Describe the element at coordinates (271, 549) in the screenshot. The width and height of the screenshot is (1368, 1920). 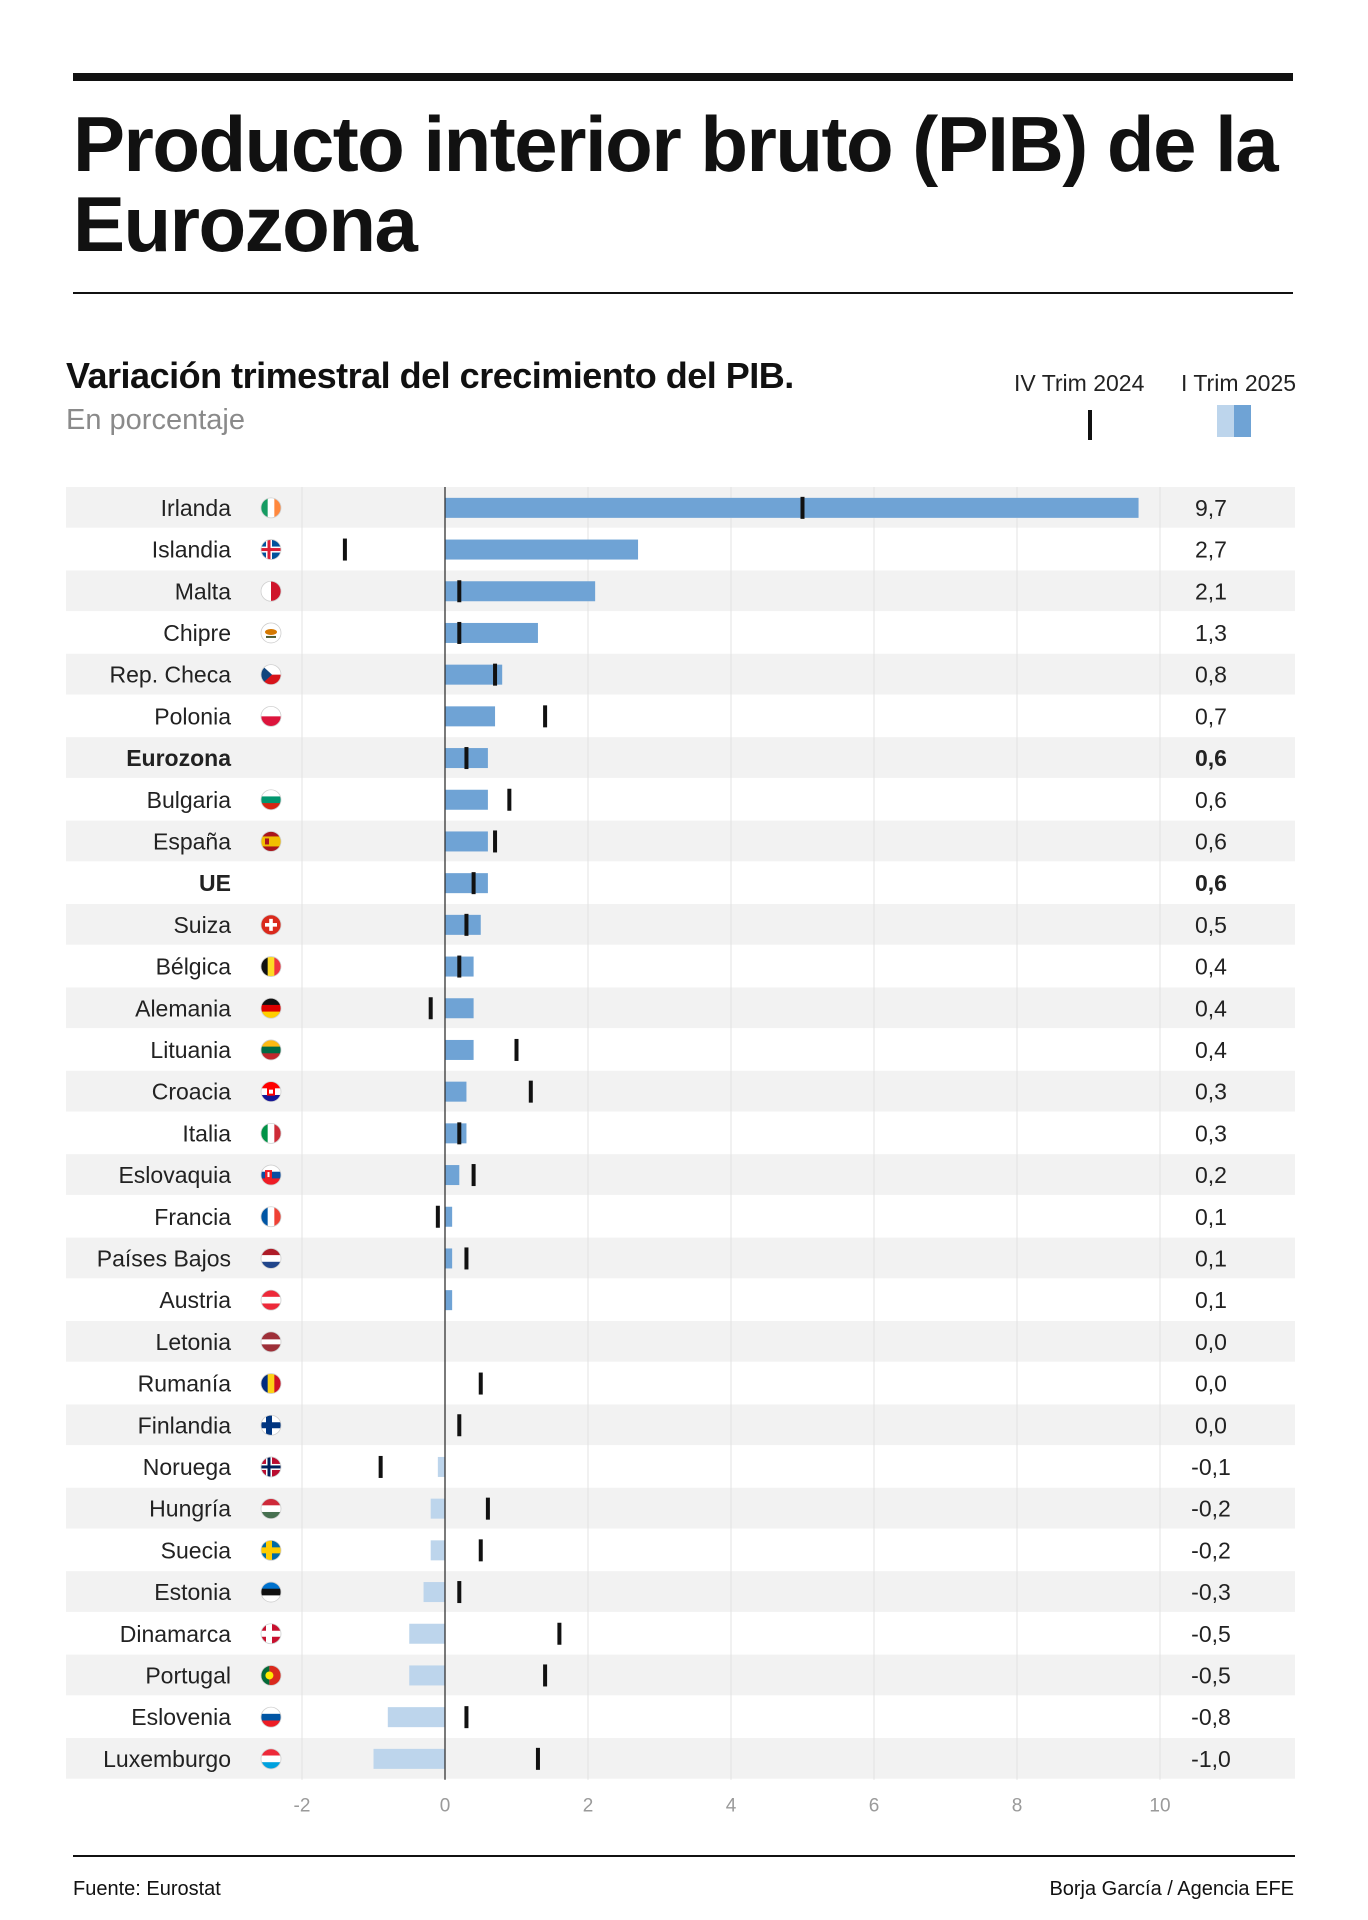
I see `islandia-flag-icon` at that location.